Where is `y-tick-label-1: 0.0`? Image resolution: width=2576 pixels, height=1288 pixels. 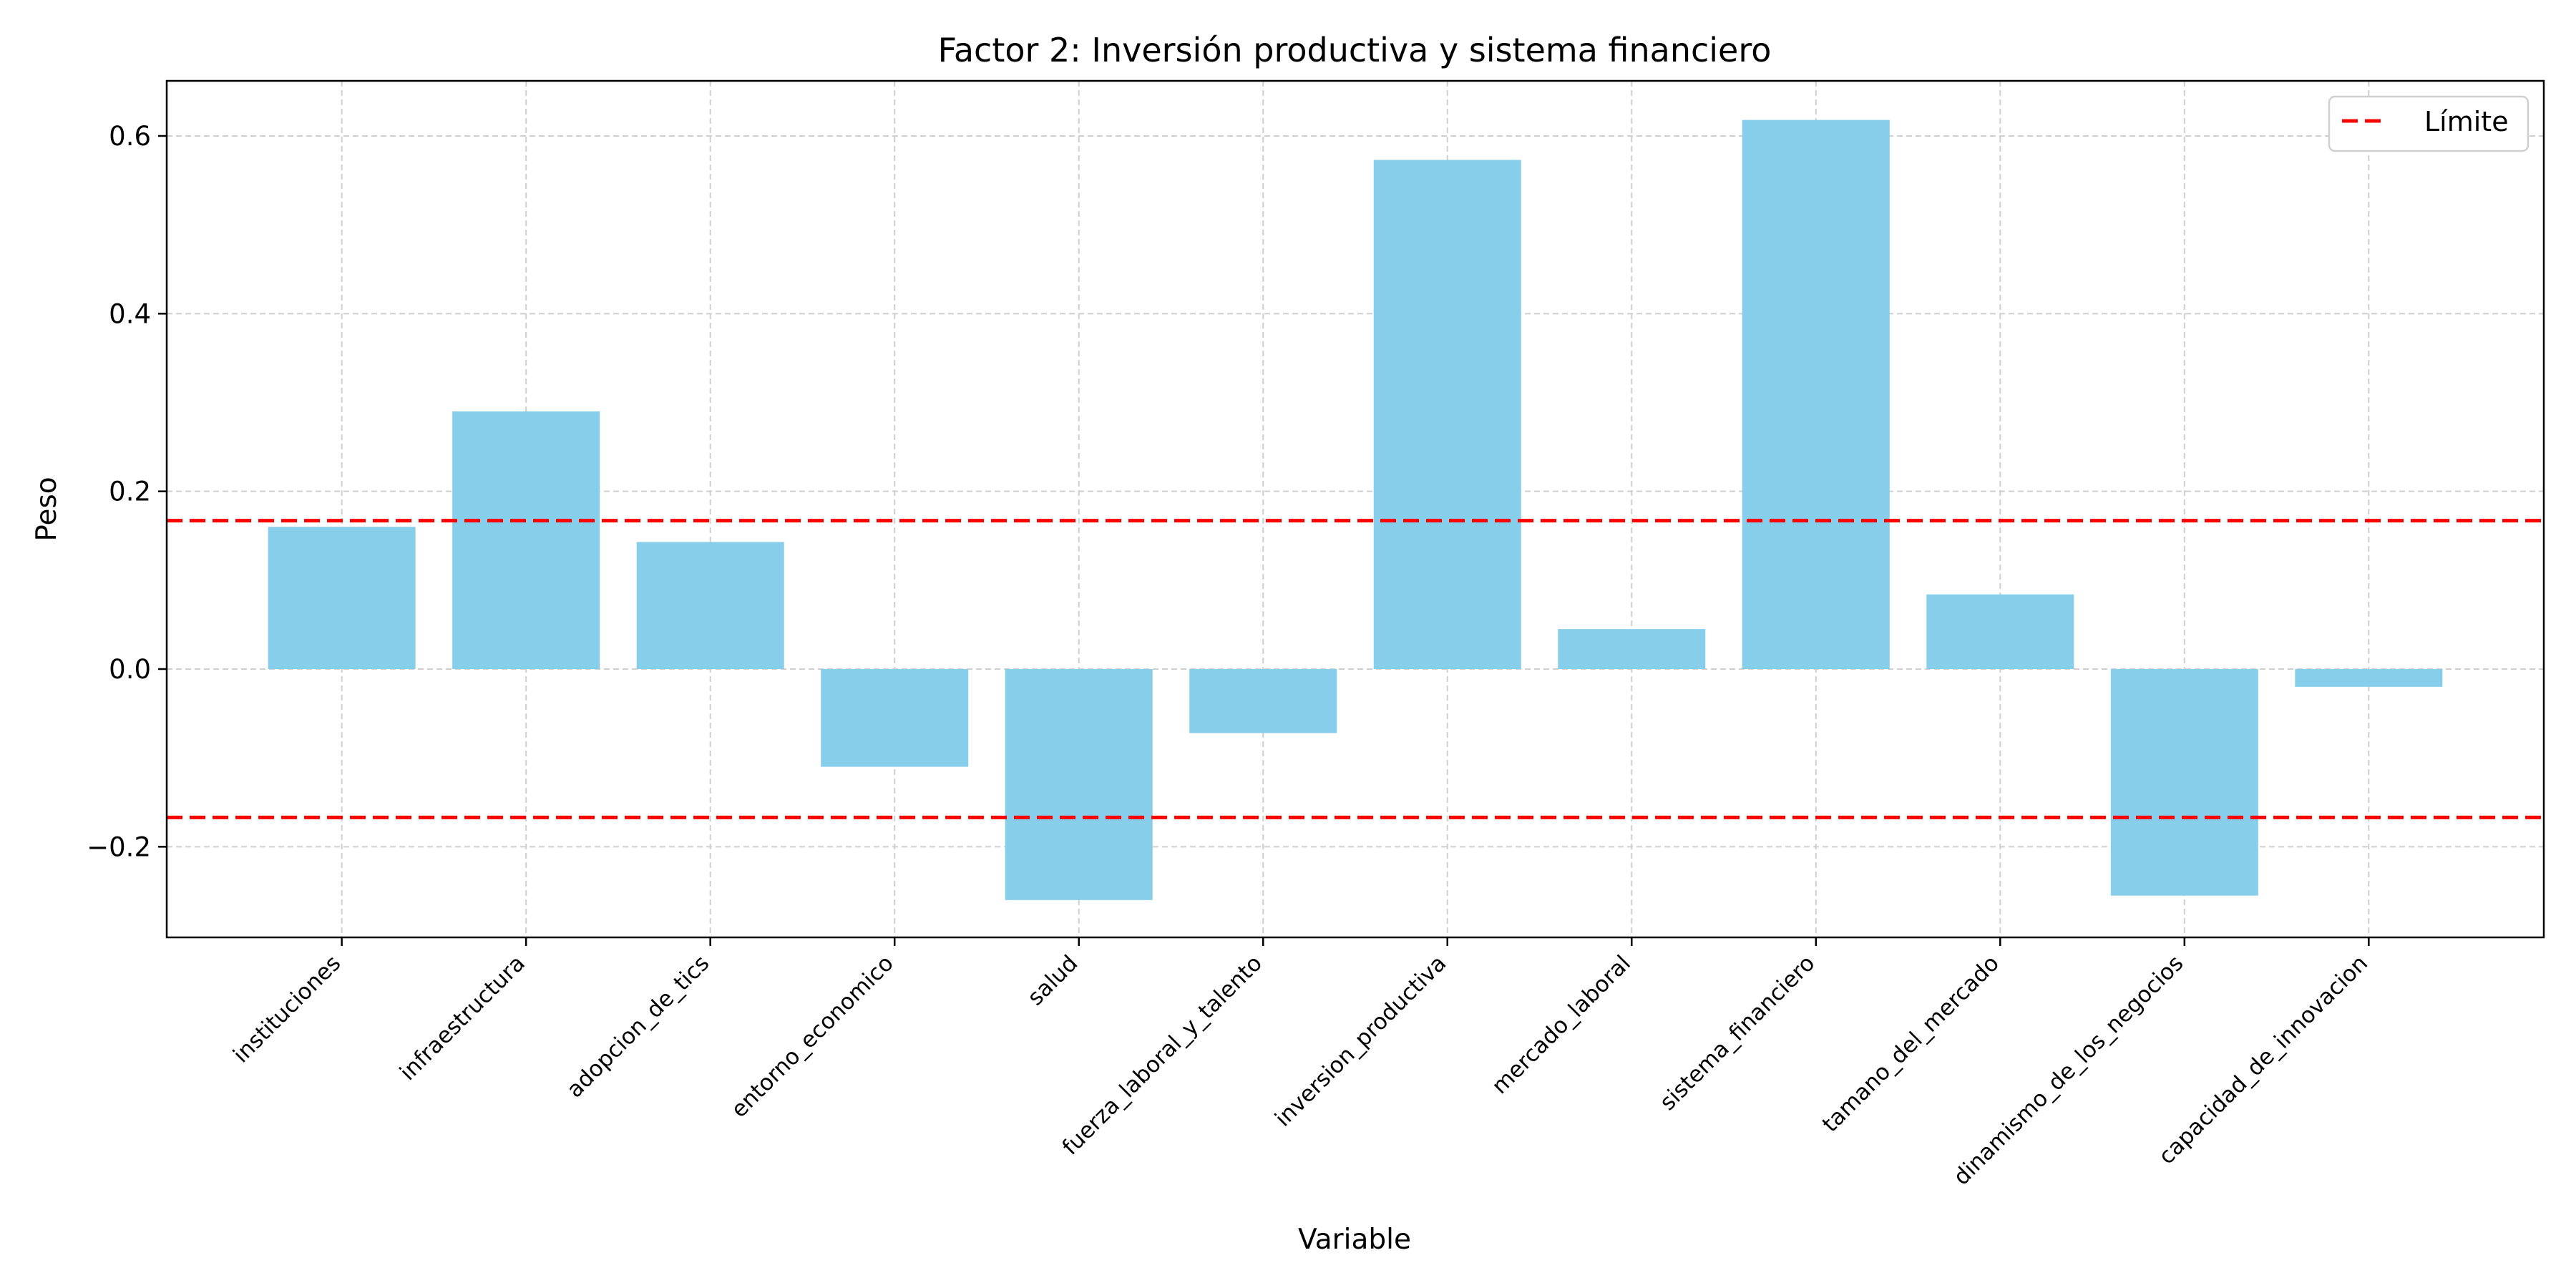 y-tick-label-1: 0.0 is located at coordinates (130, 669).